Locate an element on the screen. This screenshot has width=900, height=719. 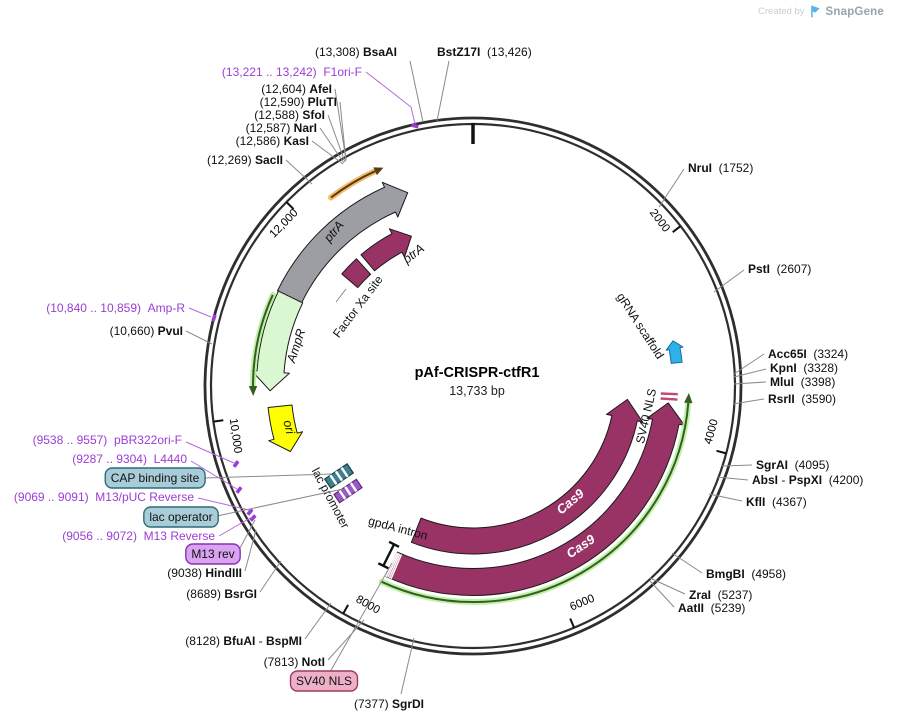
plasmid-size: 13,733 bp is located at coordinates (477, 391).